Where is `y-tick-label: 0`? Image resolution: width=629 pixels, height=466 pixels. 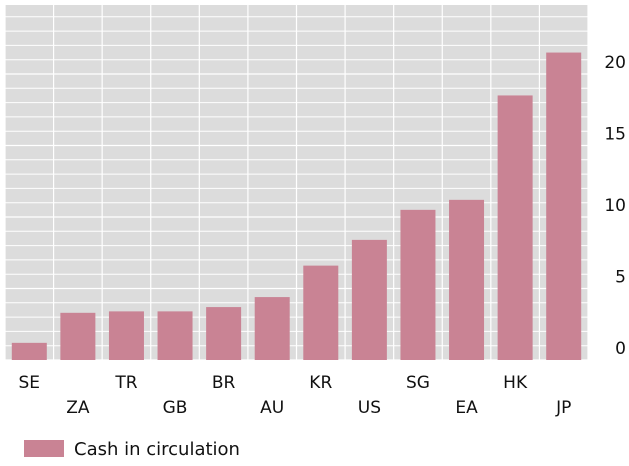
y-tick-label: 0 is located at coordinates (620, 349).